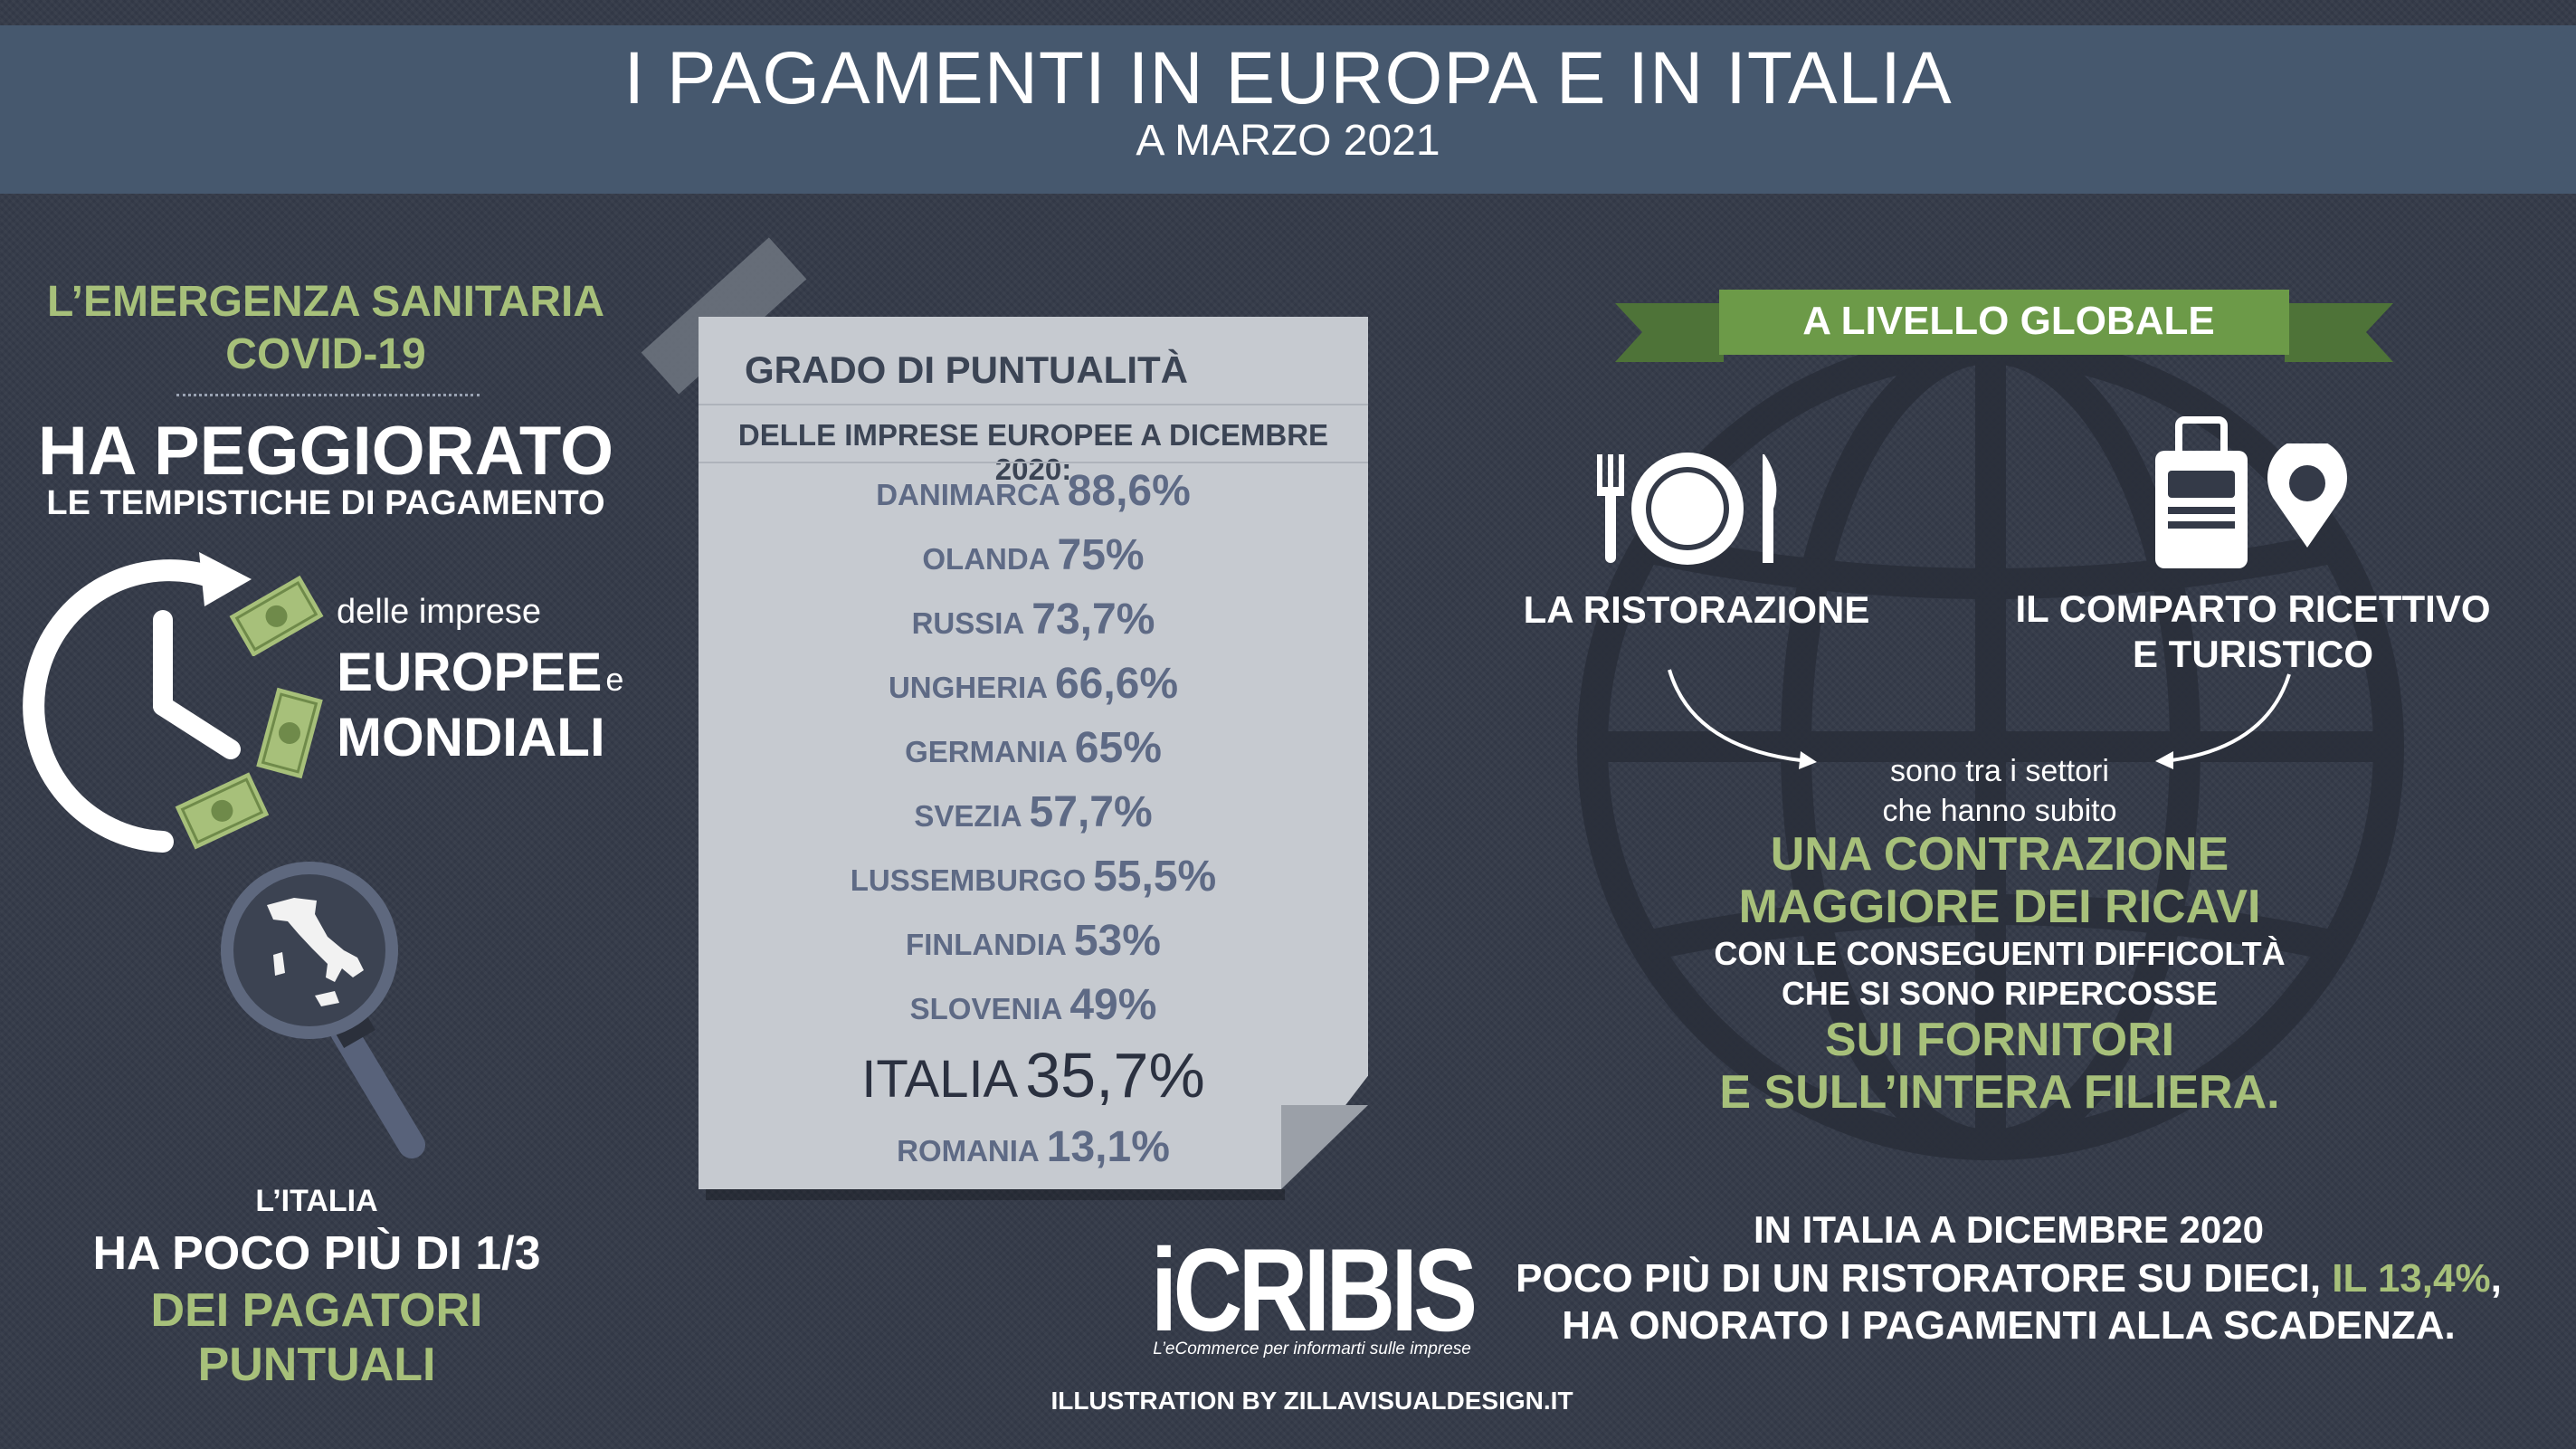 The height and width of the screenshot is (1449, 2576). Describe the element at coordinates (1117, 941) in the screenshot. I see `country-value: 53%` at that location.